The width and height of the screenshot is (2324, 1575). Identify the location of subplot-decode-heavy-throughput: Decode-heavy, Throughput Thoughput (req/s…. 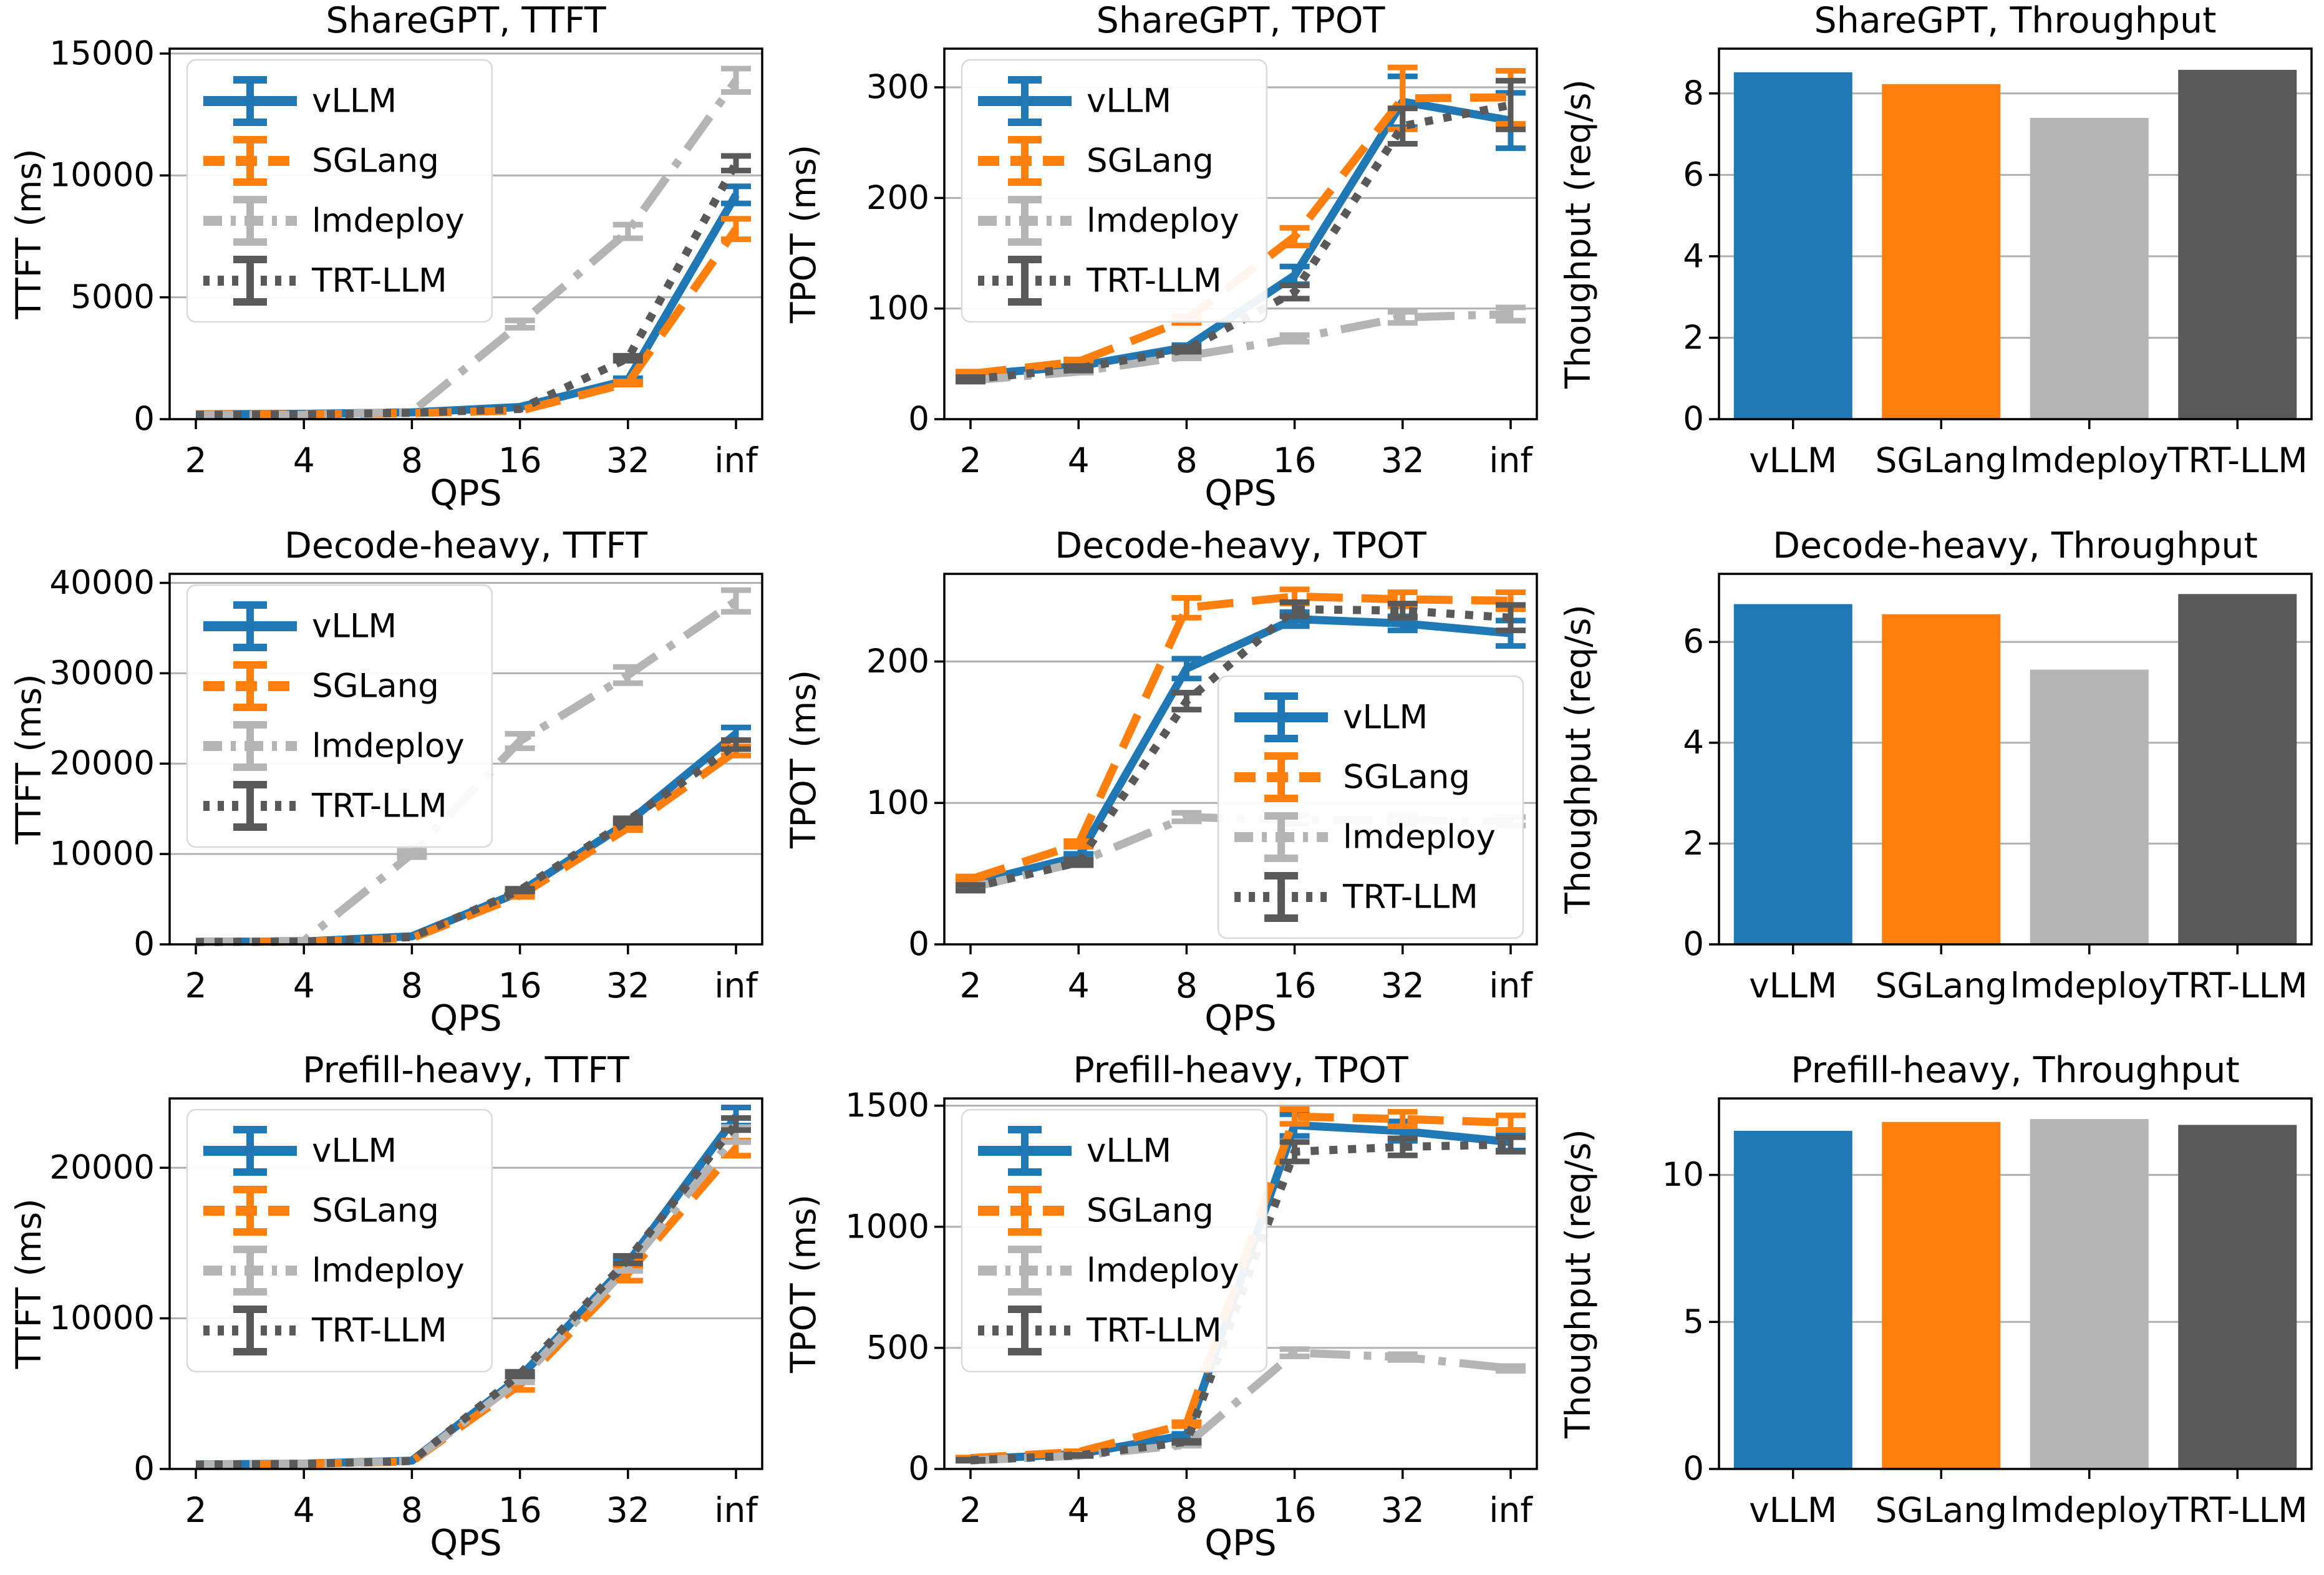
(1936, 787).